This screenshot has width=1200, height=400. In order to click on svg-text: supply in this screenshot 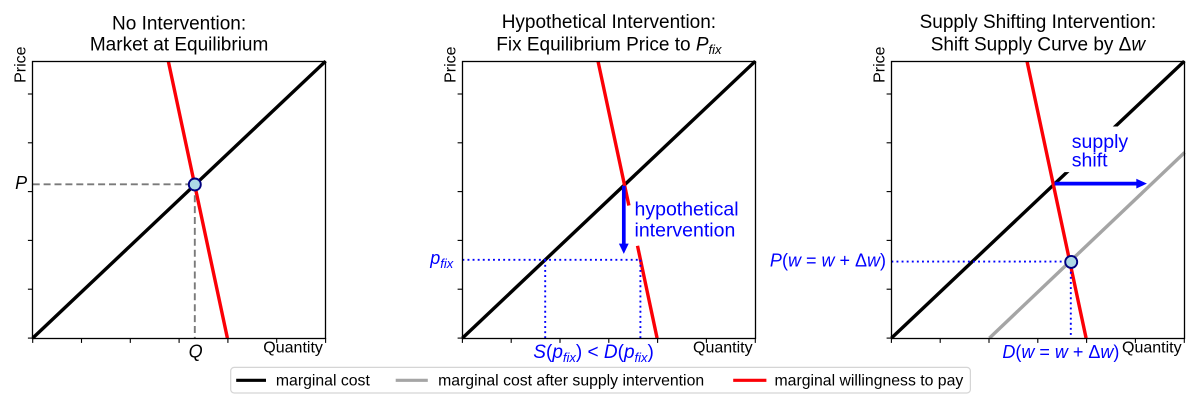, I will do `click(1100, 142)`.